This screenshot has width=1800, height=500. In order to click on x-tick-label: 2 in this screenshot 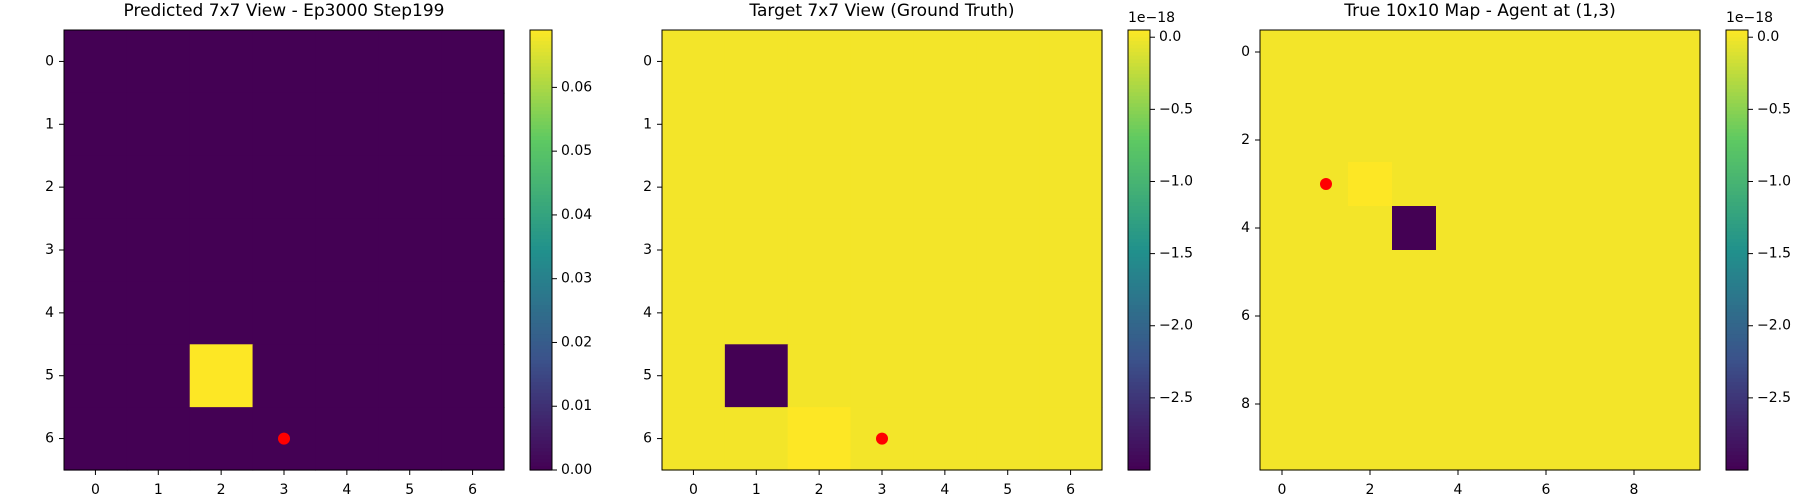, I will do `click(221, 490)`.